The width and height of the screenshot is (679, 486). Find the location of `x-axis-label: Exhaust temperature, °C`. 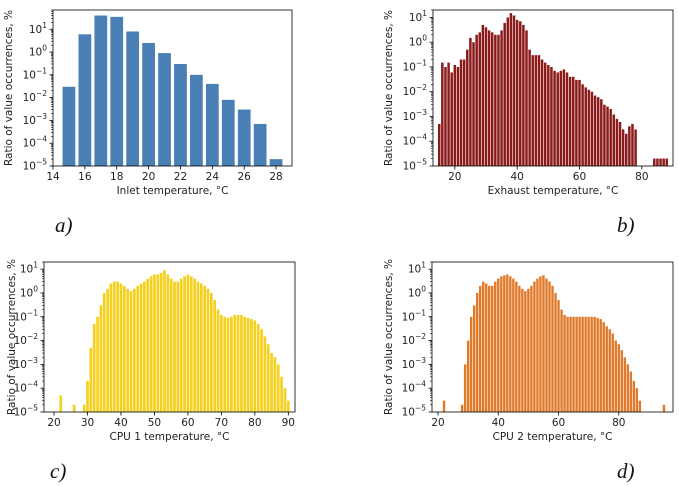

x-axis-label: Exhaust temperature, °C is located at coordinates (553, 191).